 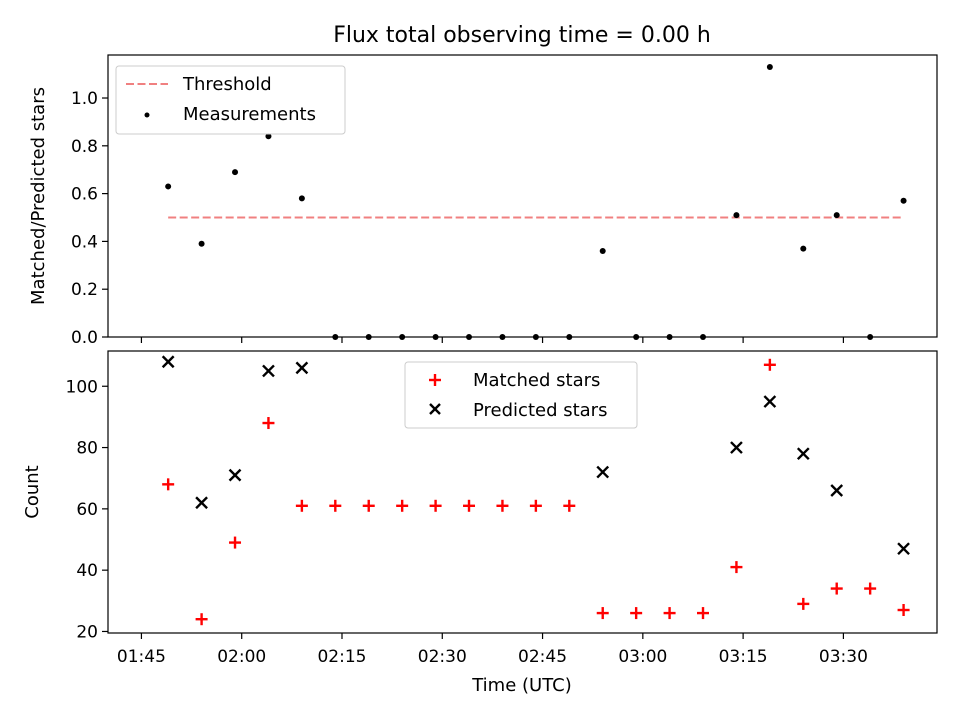 I want to click on x-tick-label: 02:45, so click(x=542, y=657).